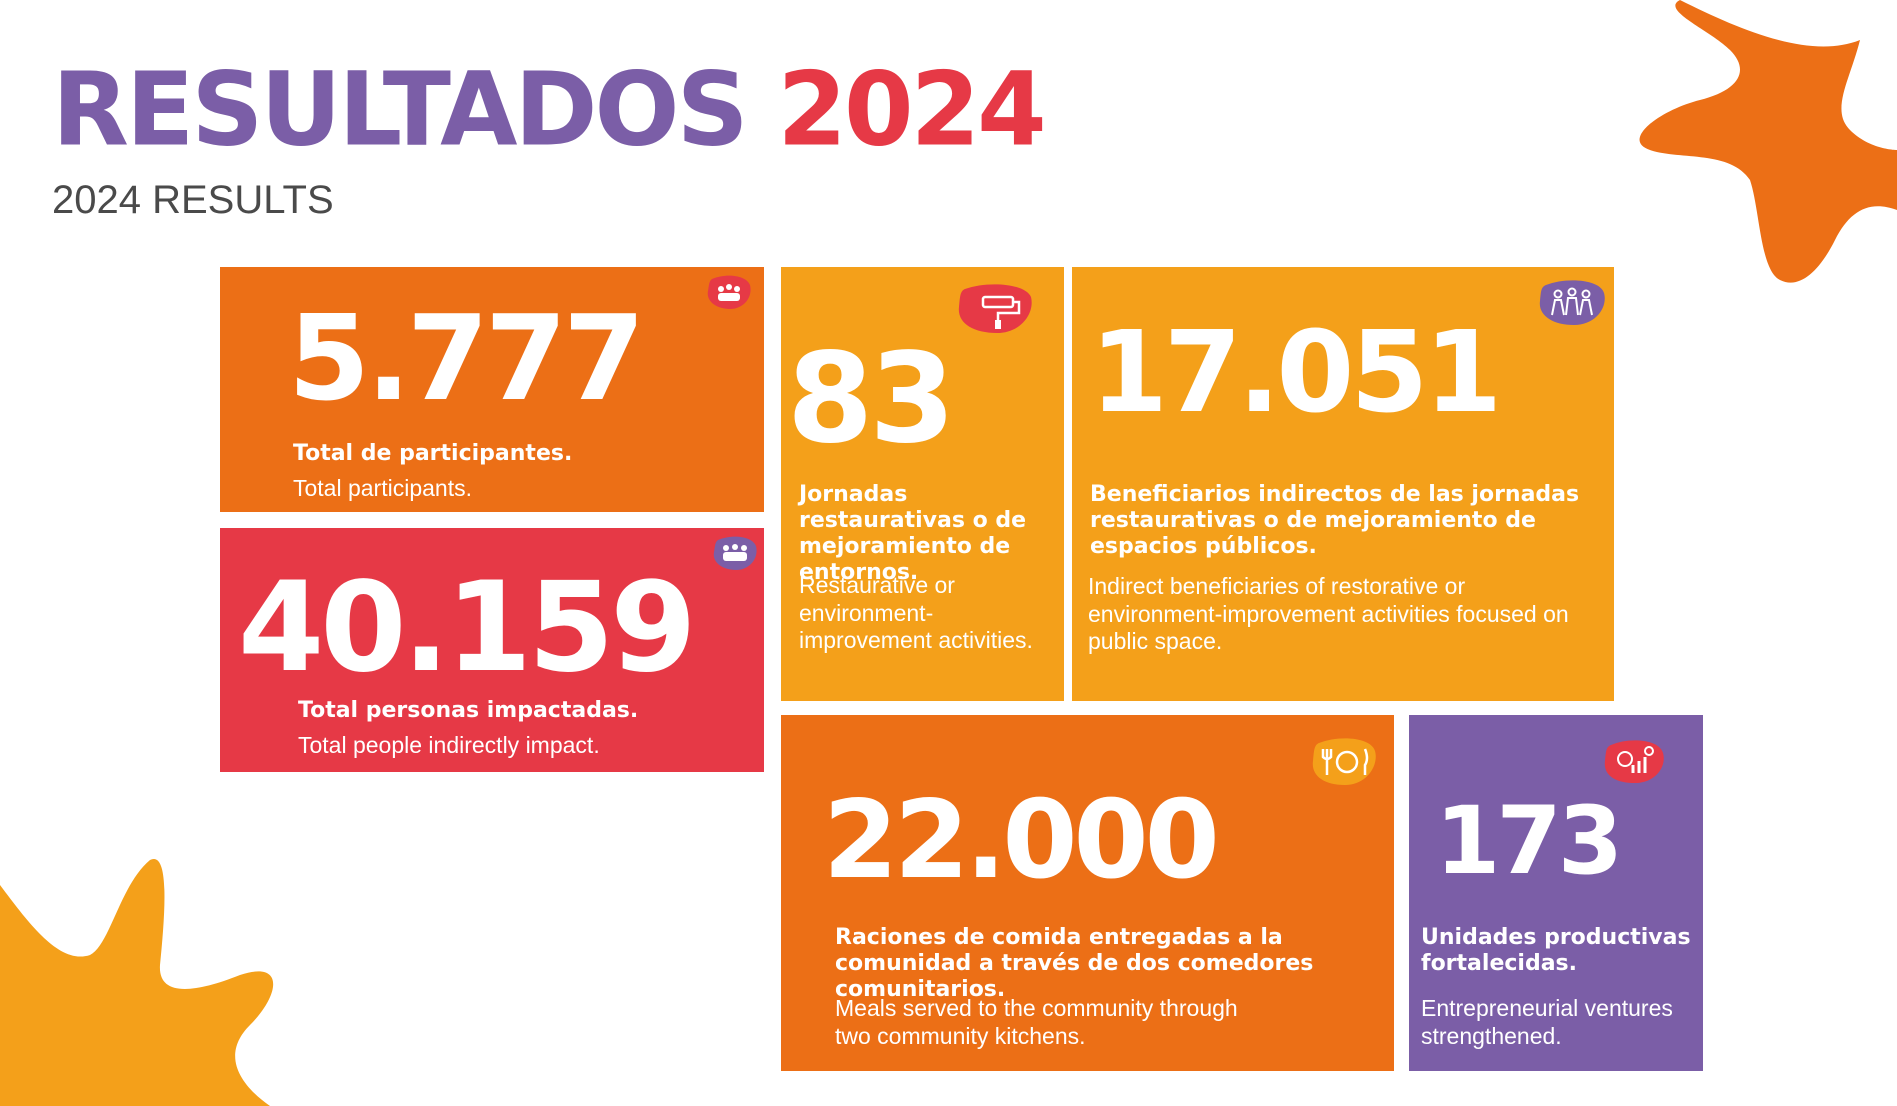  What do you see at coordinates (1556, 950) in the screenshot?
I see `stat-label: Unidades productivas fortalecidas.` at bounding box center [1556, 950].